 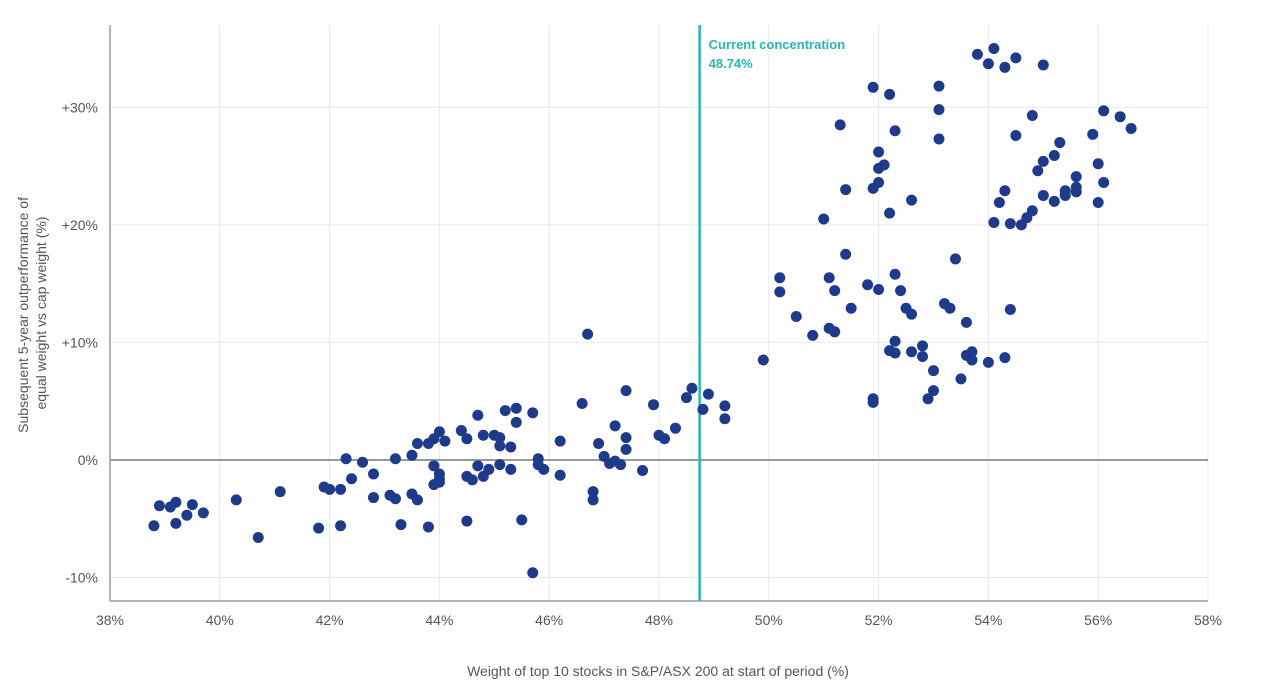 I want to click on x-tick-label: 50%, so click(x=769, y=620).